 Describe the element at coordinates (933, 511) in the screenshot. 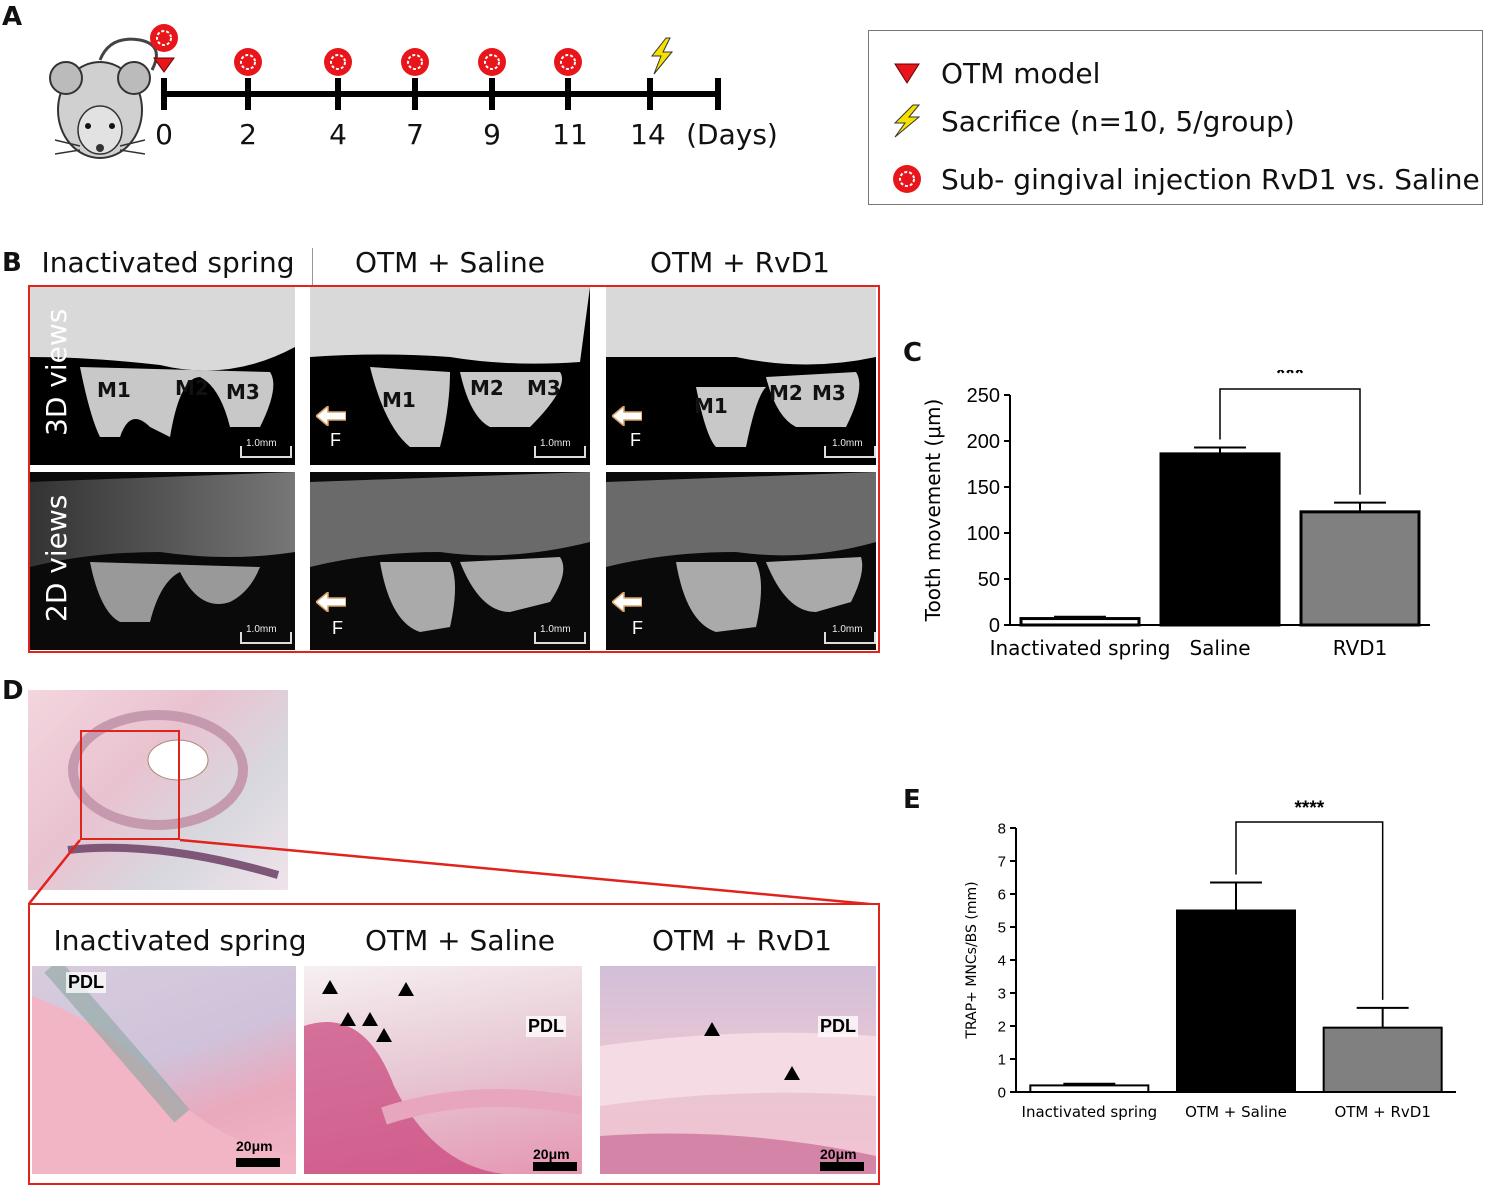

I see `y-axis-label: Tooth movement (μm)` at that location.